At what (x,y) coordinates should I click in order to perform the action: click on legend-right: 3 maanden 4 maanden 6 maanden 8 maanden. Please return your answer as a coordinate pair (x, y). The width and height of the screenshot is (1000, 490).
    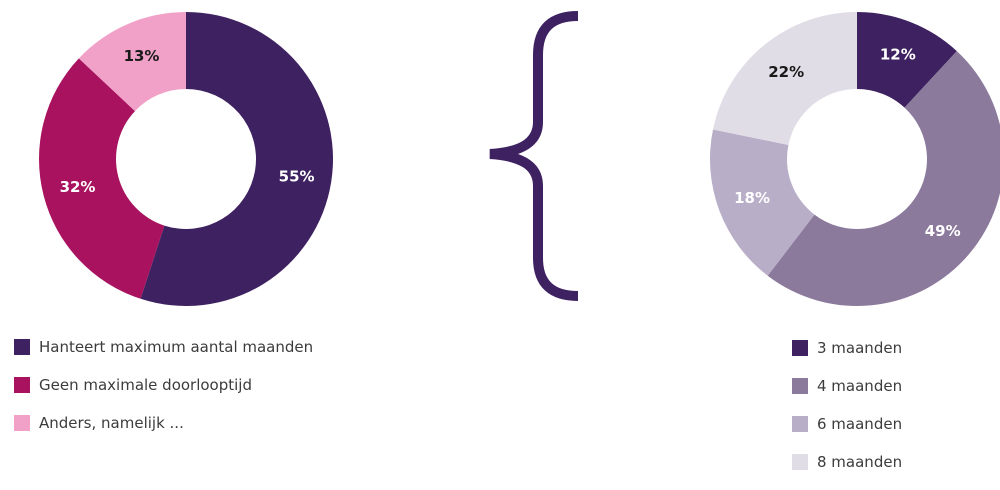
    Looking at the image, I should click on (847, 414).